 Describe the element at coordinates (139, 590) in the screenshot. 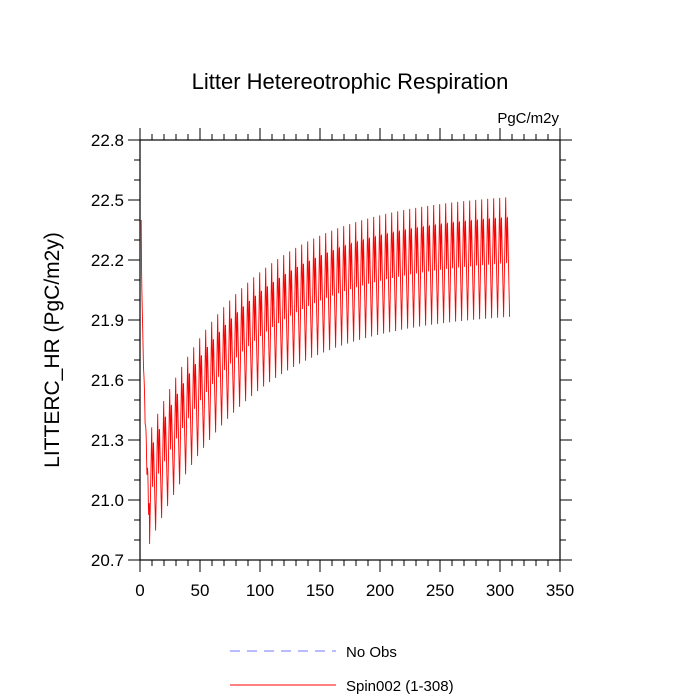

I see `x-tick-label: 0` at that location.